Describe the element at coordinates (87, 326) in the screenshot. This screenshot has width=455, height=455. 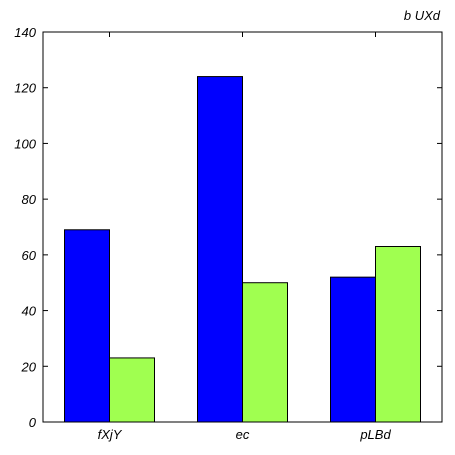
I see `bar-series1-fXjY` at that location.